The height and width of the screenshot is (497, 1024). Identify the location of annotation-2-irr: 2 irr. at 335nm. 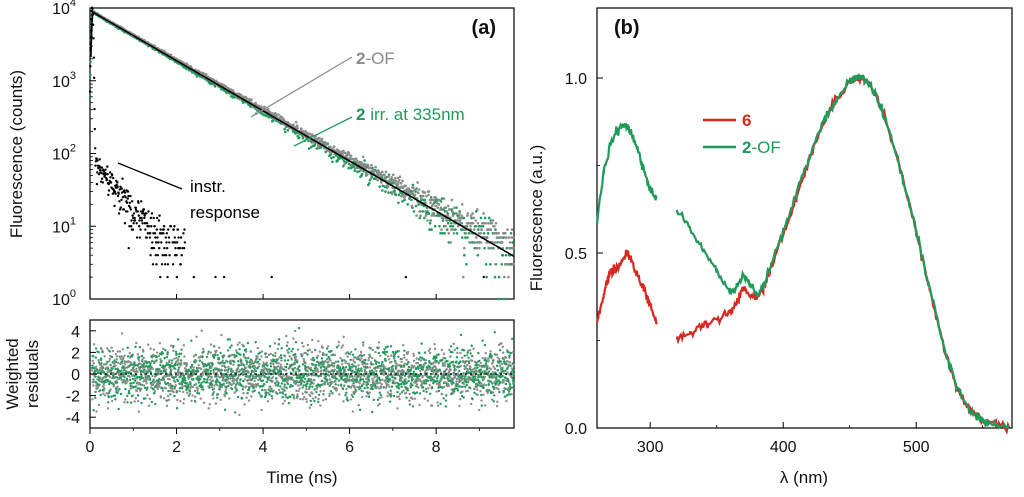
(410, 114).